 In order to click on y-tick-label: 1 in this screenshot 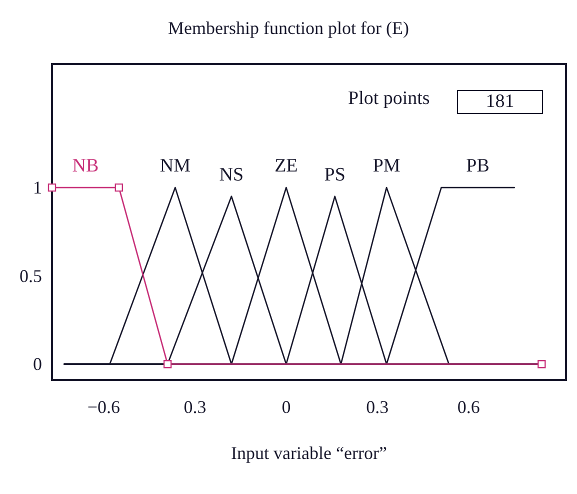, I will do `click(37, 188)`.